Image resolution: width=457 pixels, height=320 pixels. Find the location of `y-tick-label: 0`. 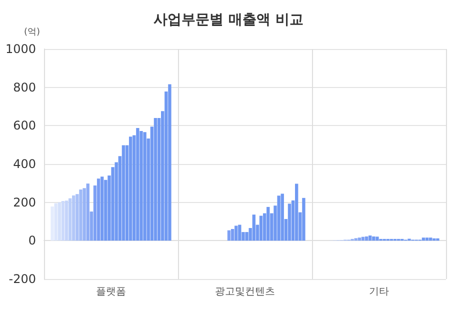

y-tick-label: 0 is located at coordinates (32, 241).